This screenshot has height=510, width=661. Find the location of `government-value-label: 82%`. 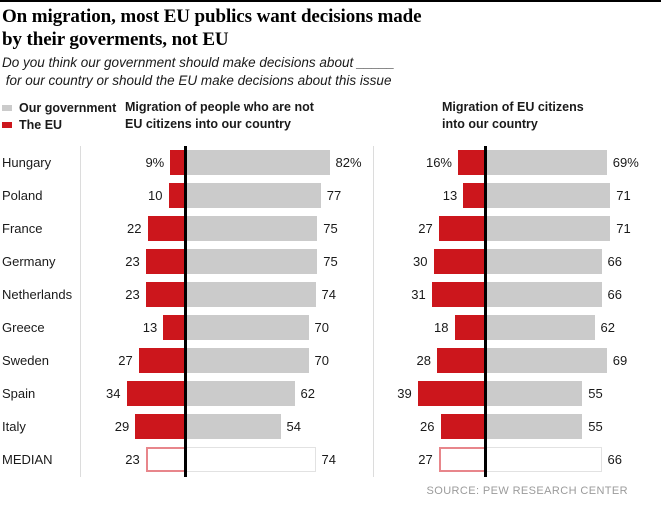

government-value-label: 82% is located at coordinates (348, 162).